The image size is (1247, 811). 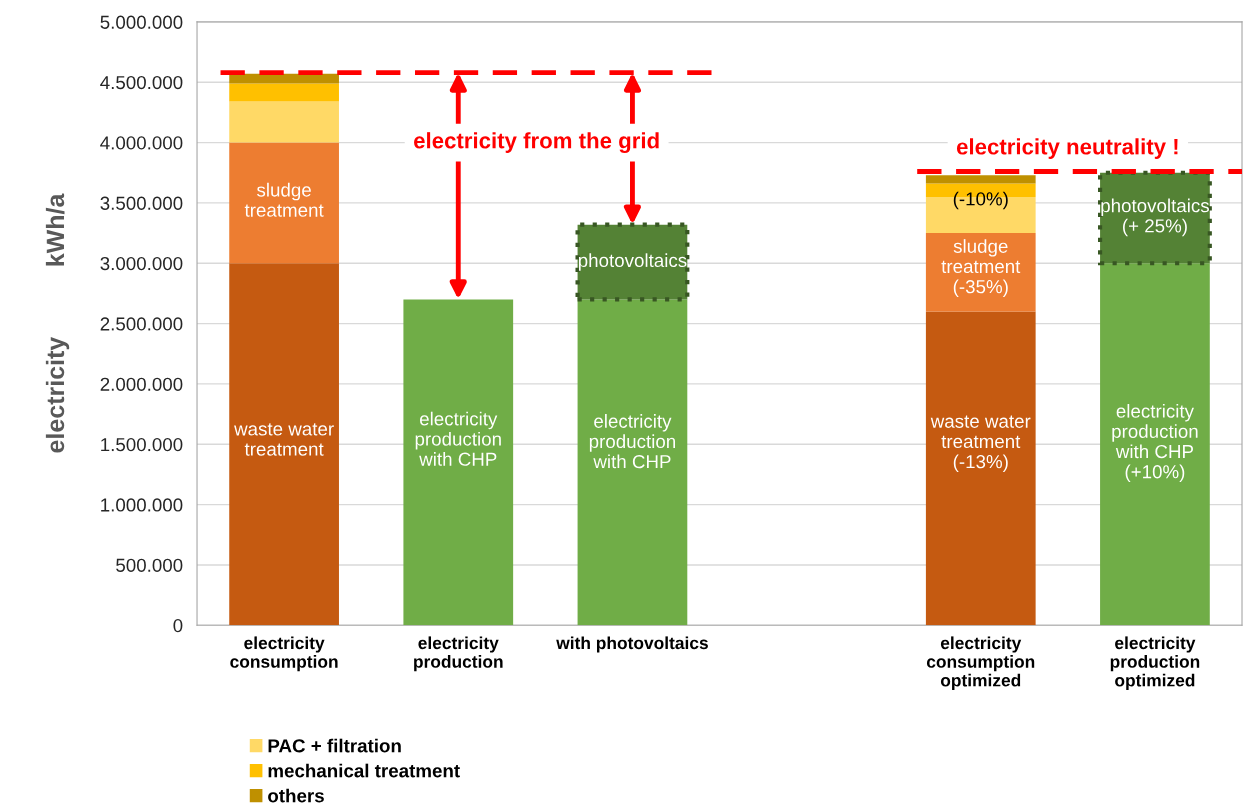 What do you see at coordinates (141, 324) in the screenshot?
I see `y-tick-label: 2.500.000` at bounding box center [141, 324].